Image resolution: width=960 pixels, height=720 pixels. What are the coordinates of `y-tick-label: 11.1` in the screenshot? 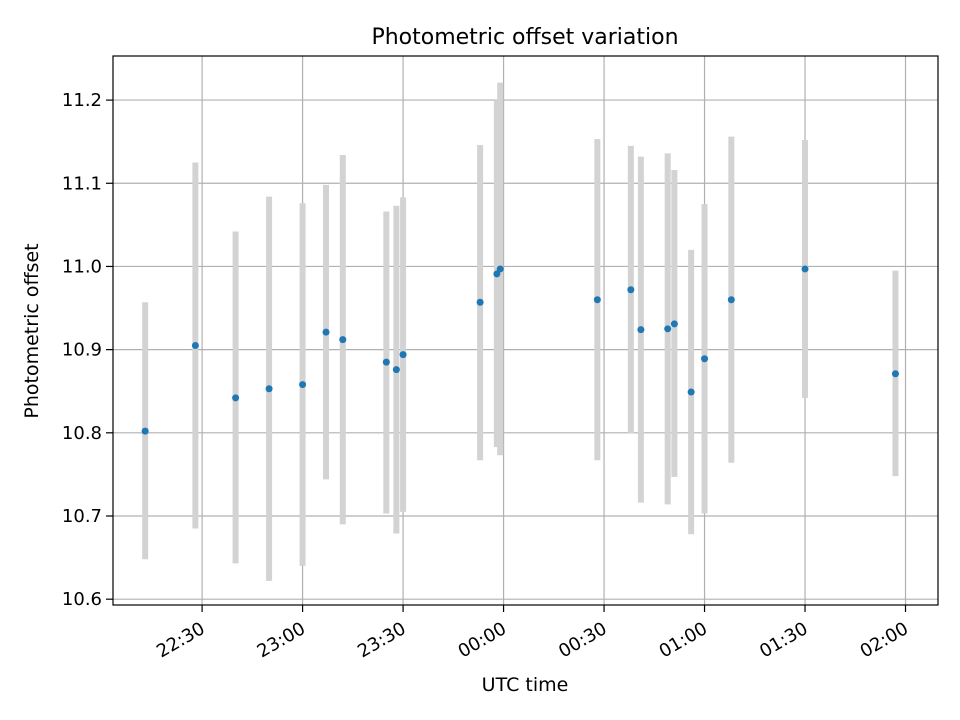 It's located at (82, 183).